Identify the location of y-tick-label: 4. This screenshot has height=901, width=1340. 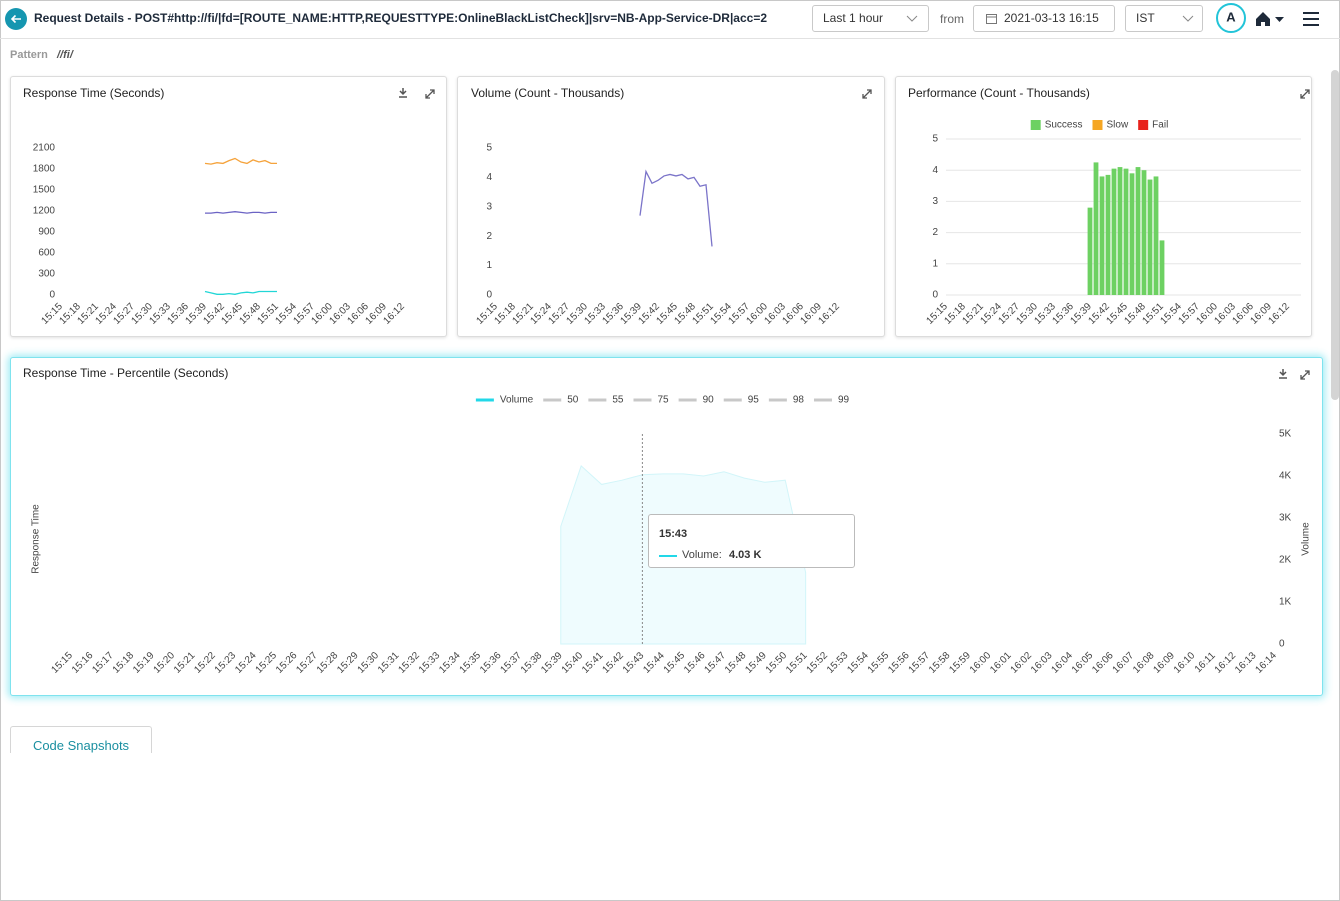
(489, 177).